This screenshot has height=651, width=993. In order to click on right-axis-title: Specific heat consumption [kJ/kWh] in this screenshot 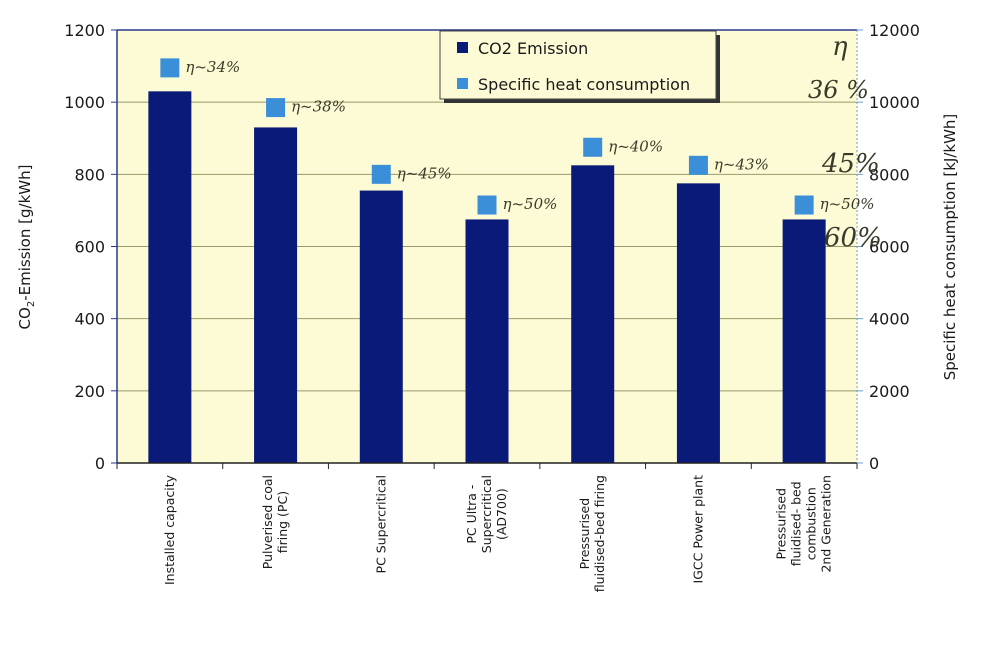, I will do `click(950, 247)`.